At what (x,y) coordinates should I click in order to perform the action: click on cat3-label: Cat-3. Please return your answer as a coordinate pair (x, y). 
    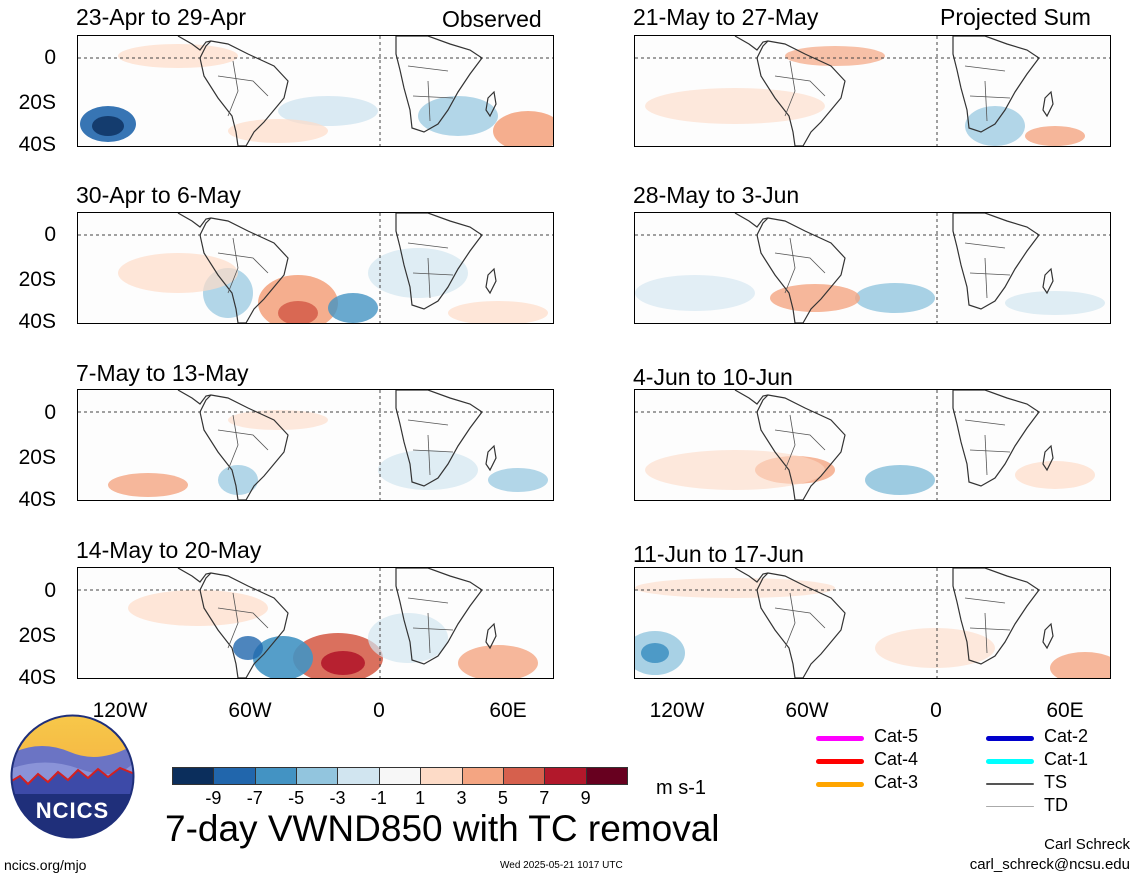
    Looking at the image, I should click on (896, 782).